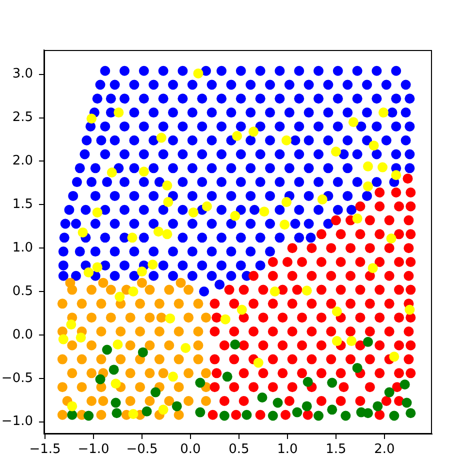 The height and width of the screenshot is (474, 462). What do you see at coordinates (22, 74) in the screenshot?
I see `y-tick-label: 3.0` at bounding box center [22, 74].